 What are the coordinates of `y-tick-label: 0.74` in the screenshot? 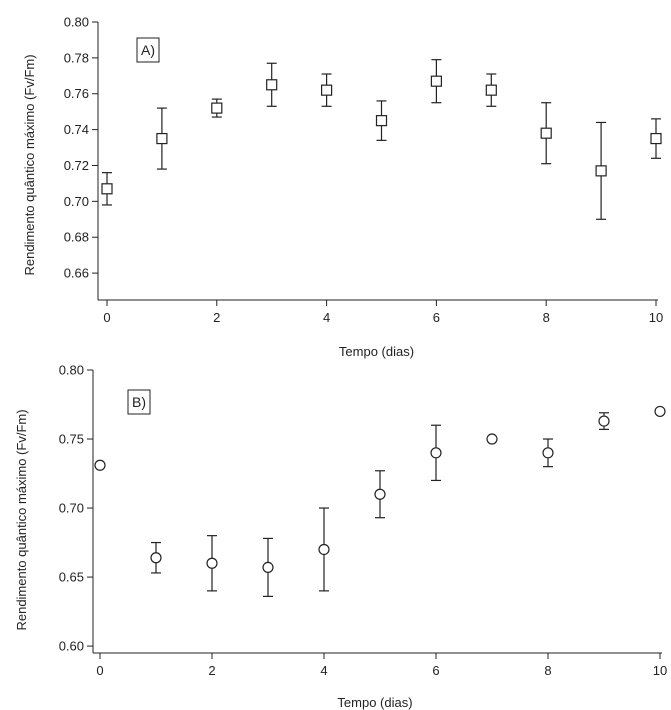 It's located at (76, 129).